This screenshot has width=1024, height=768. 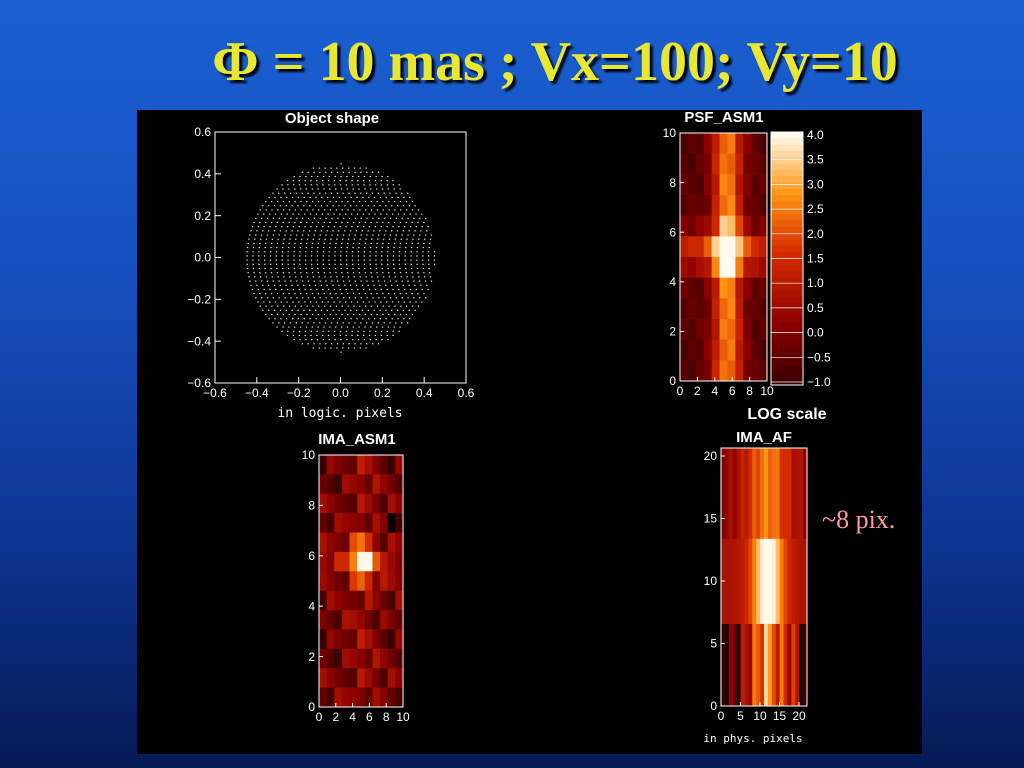 I want to click on x-tick-label: 5, so click(x=740, y=716).